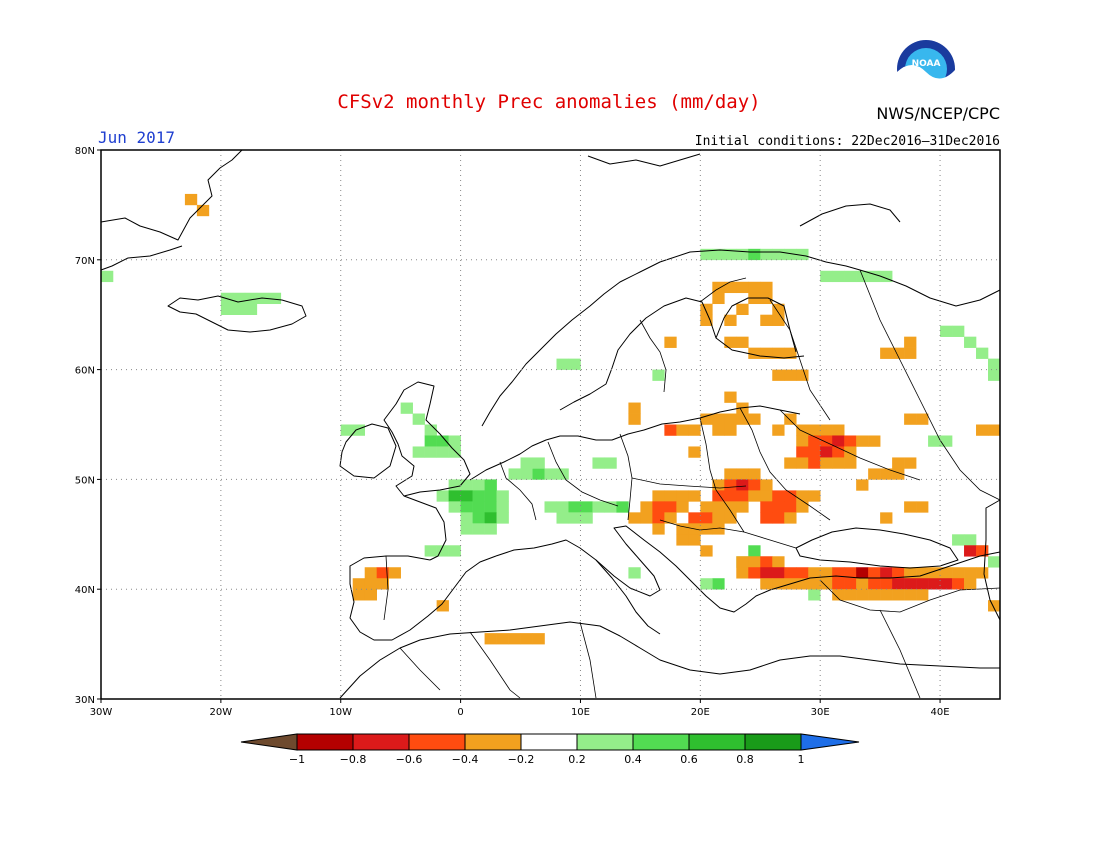 This screenshot has width=1100, height=850. What do you see at coordinates (427, 439) in the screenshot?
I see `coast-britain` at bounding box center [427, 439].